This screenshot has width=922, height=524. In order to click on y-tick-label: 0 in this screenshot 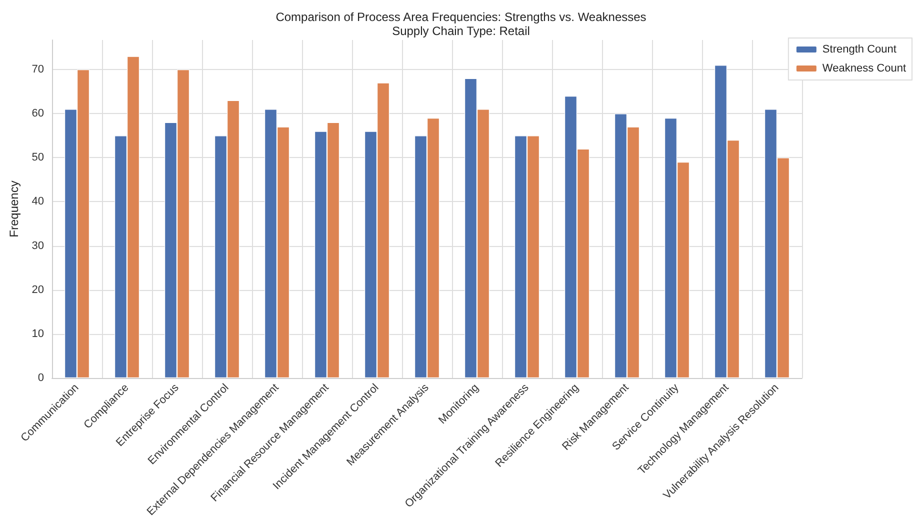, I will do `click(41, 378)`.